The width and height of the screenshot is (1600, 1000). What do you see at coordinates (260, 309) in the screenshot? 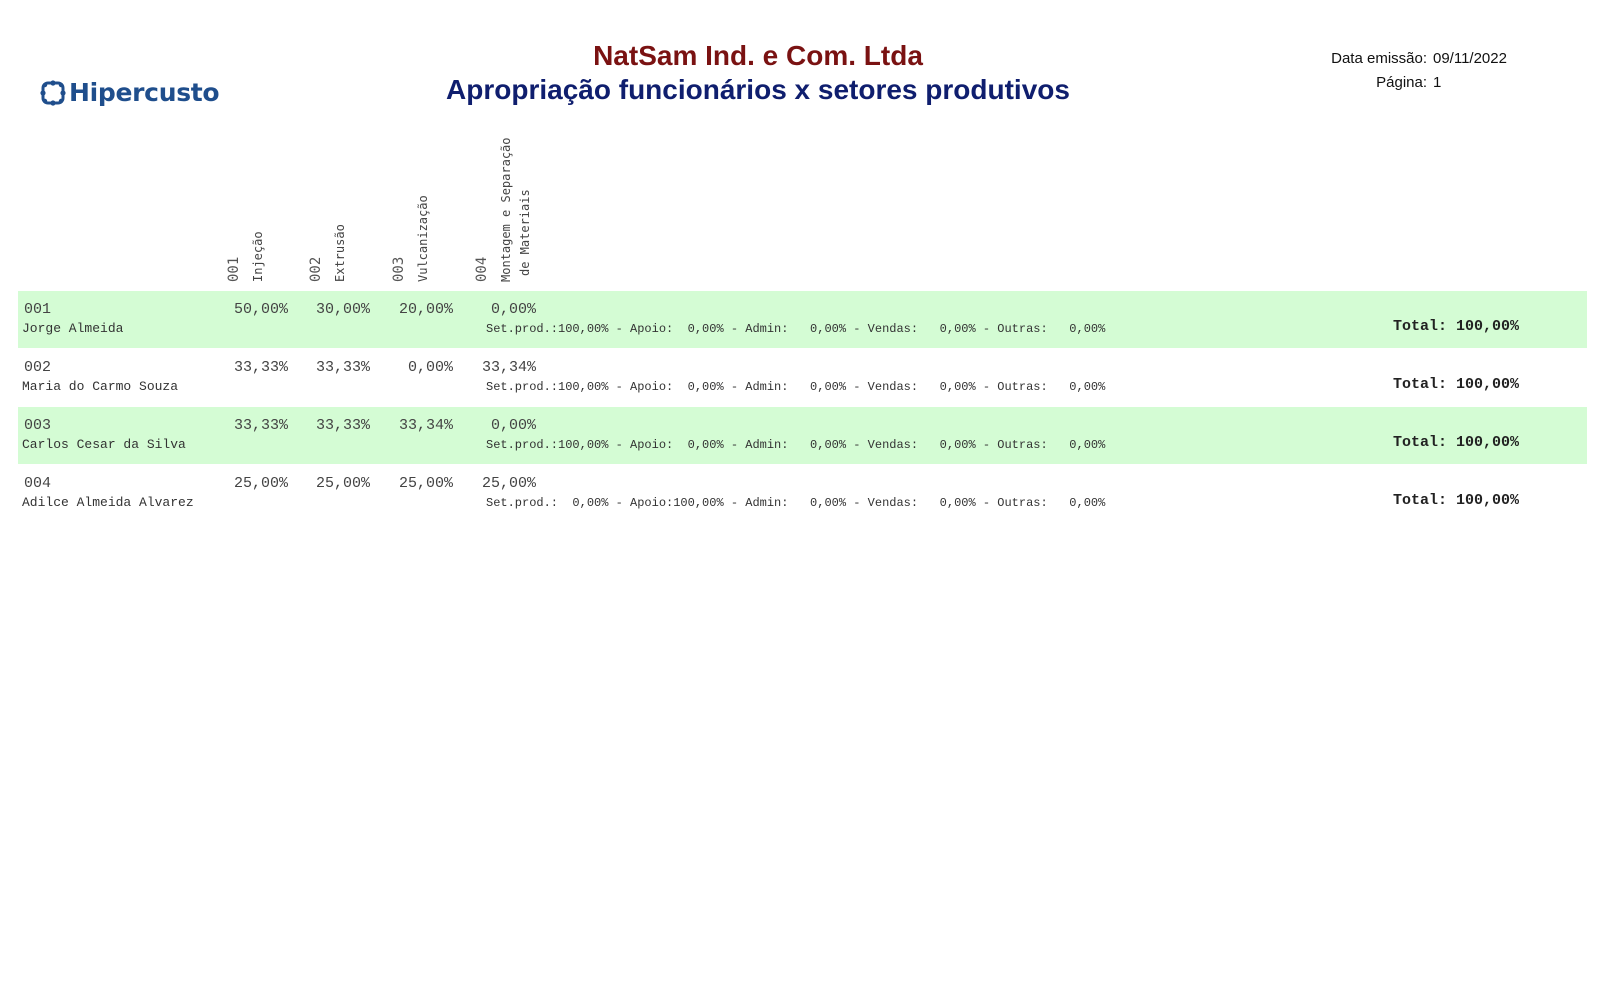
I see `sector-percent: 50,00%` at bounding box center [260, 309].